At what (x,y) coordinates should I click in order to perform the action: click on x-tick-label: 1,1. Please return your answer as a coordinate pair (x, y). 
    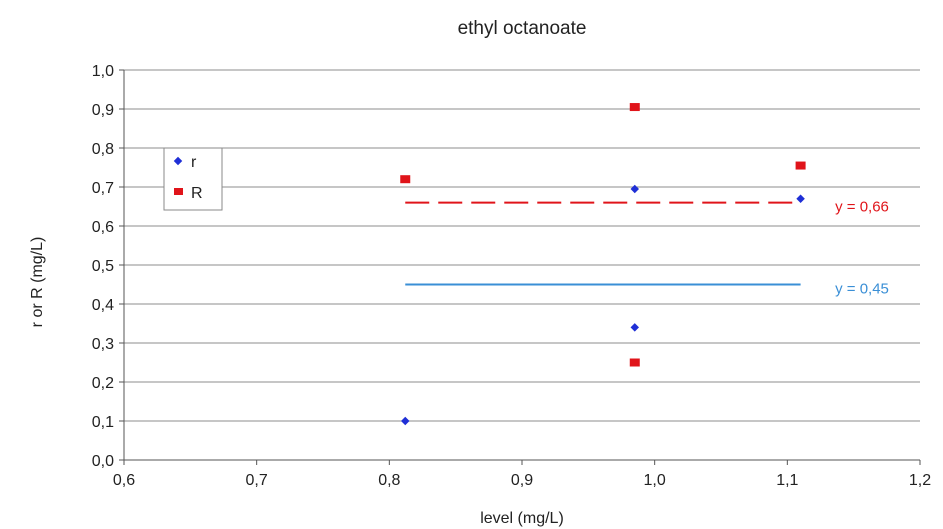
    Looking at the image, I should click on (787, 480).